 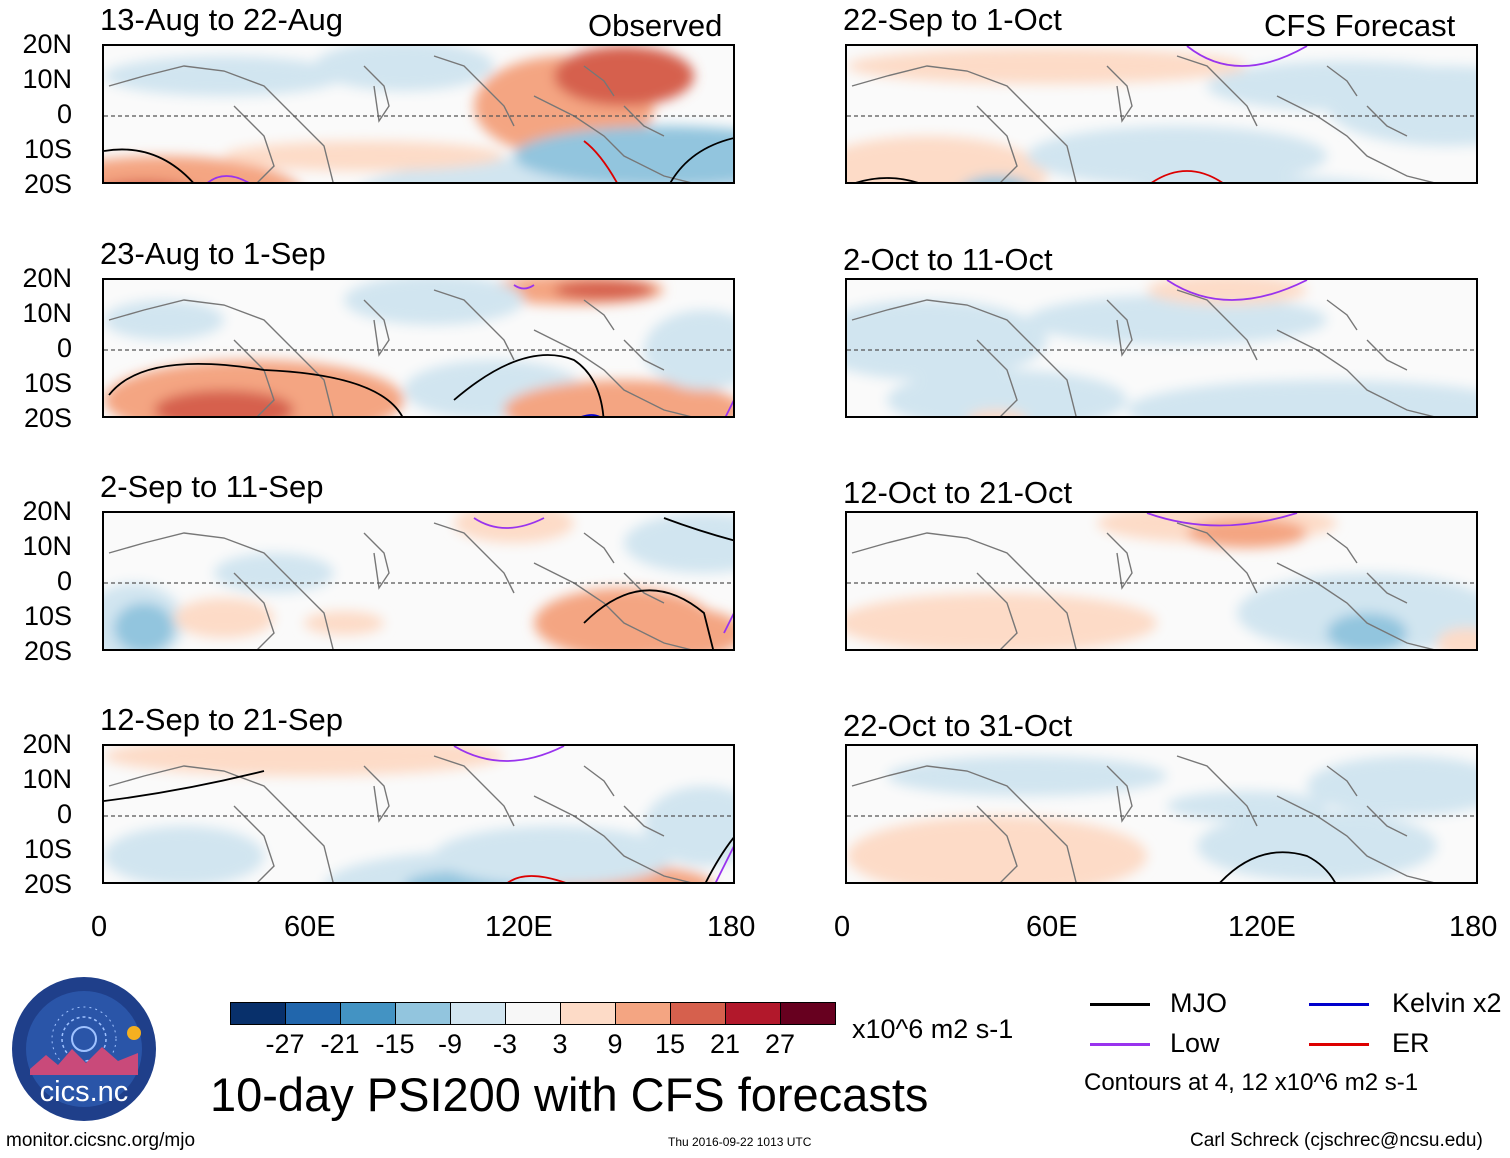 What do you see at coordinates (47, 44) in the screenshot?
I see `lat-label-1-0: 20N` at bounding box center [47, 44].